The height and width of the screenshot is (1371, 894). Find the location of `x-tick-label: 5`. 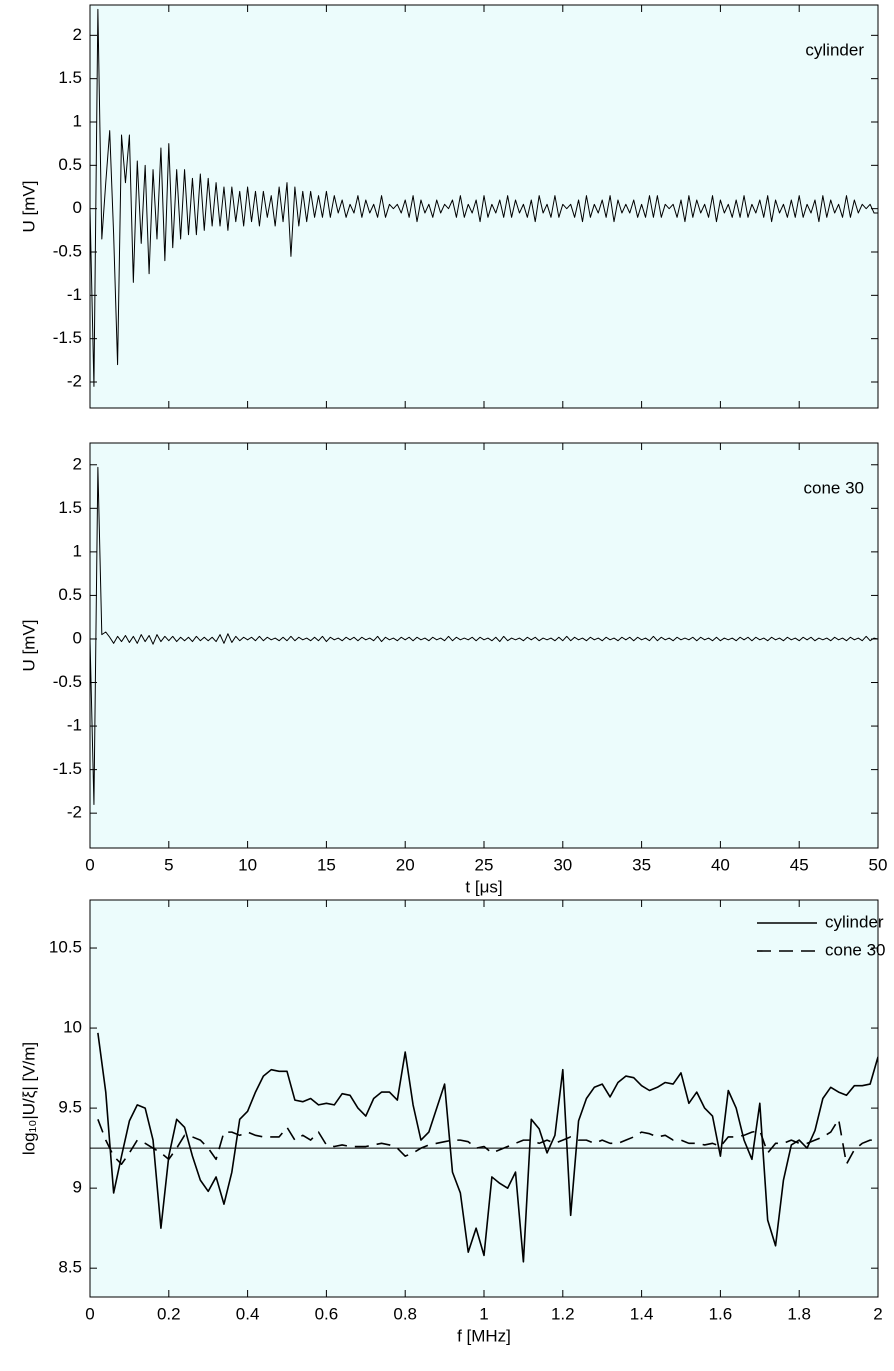

x-tick-label: 5 is located at coordinates (168, 864).